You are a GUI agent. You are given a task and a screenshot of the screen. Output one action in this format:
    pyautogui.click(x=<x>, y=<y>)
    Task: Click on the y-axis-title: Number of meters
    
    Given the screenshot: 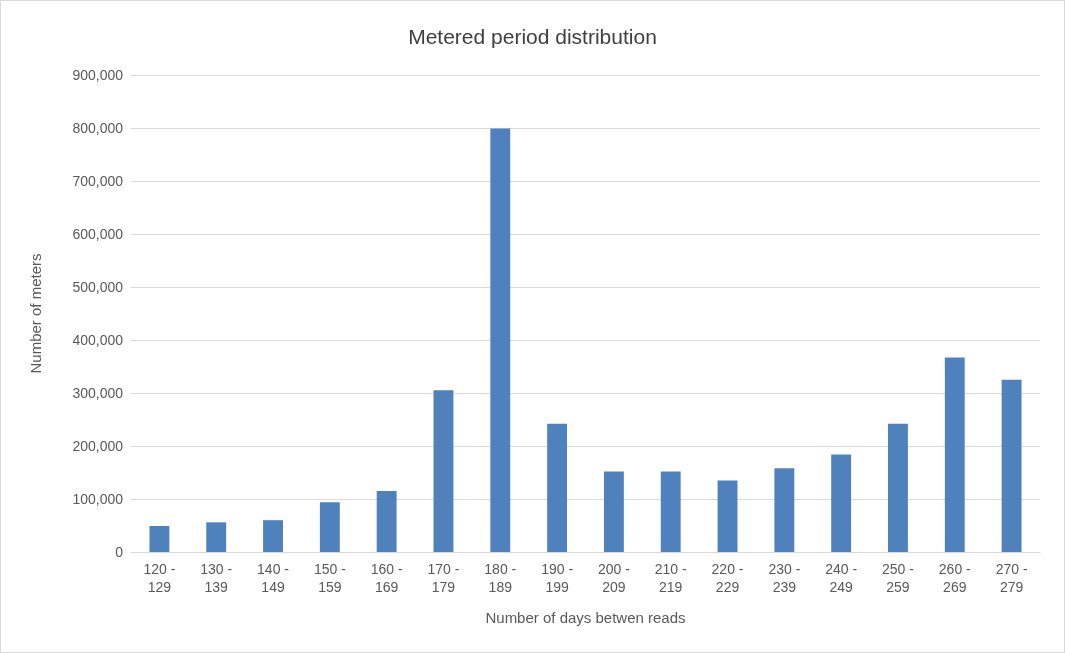 What is the action you would take?
    pyautogui.click(x=35, y=313)
    